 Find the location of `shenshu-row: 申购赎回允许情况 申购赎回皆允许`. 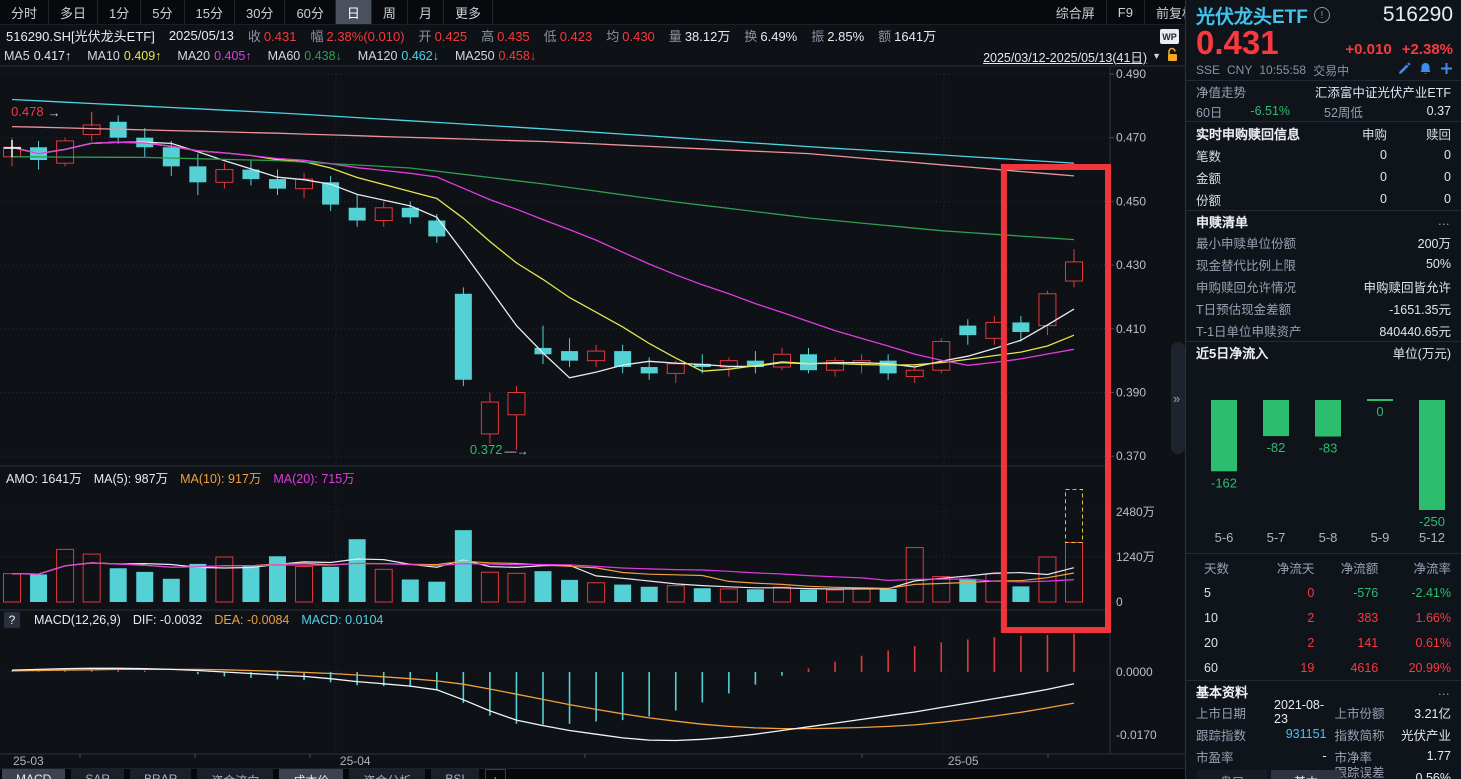

shenshu-row: 申购赎回允许情况 申购赎回皆允许 is located at coordinates (1323, 286).